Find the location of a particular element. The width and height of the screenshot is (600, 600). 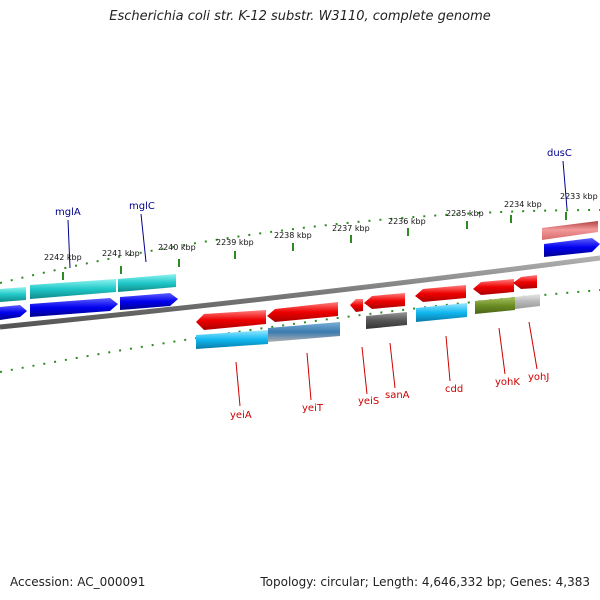

gene-sanA-cds is located at coordinates (384, 301).